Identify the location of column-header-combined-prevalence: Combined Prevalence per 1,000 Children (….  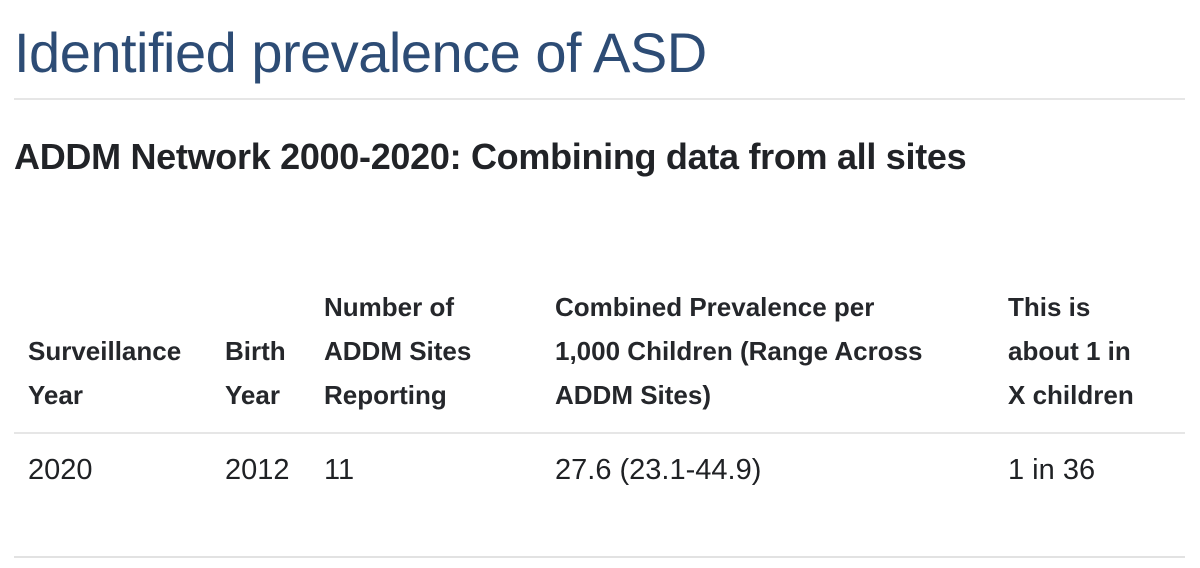
(739, 350).